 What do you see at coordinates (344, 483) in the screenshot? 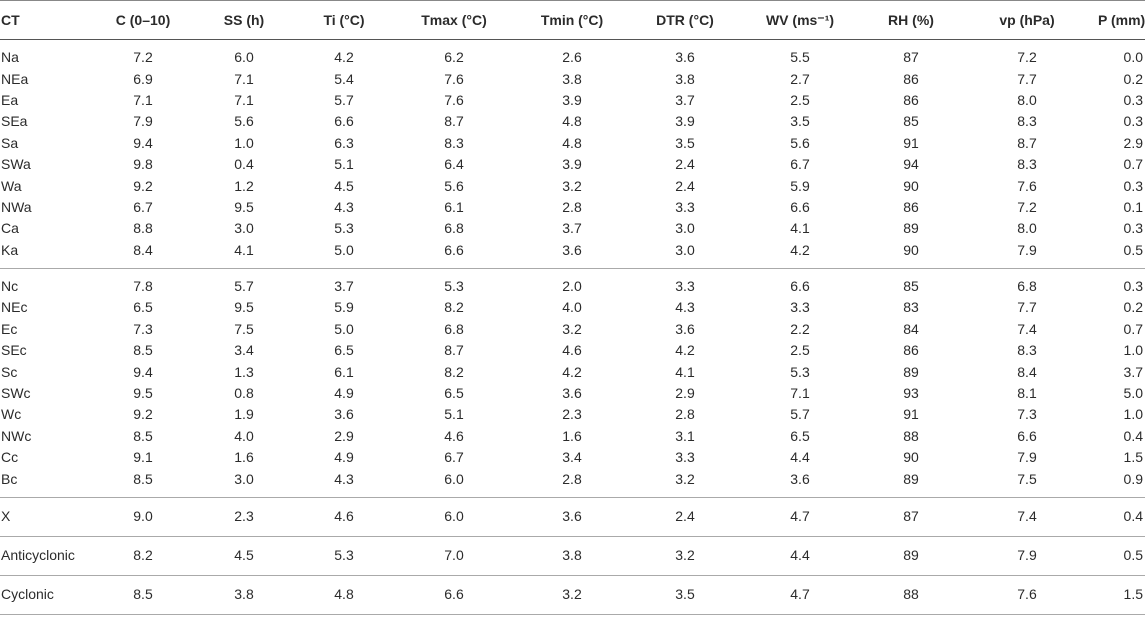
I see `table-cell: 4.3` at bounding box center [344, 483].